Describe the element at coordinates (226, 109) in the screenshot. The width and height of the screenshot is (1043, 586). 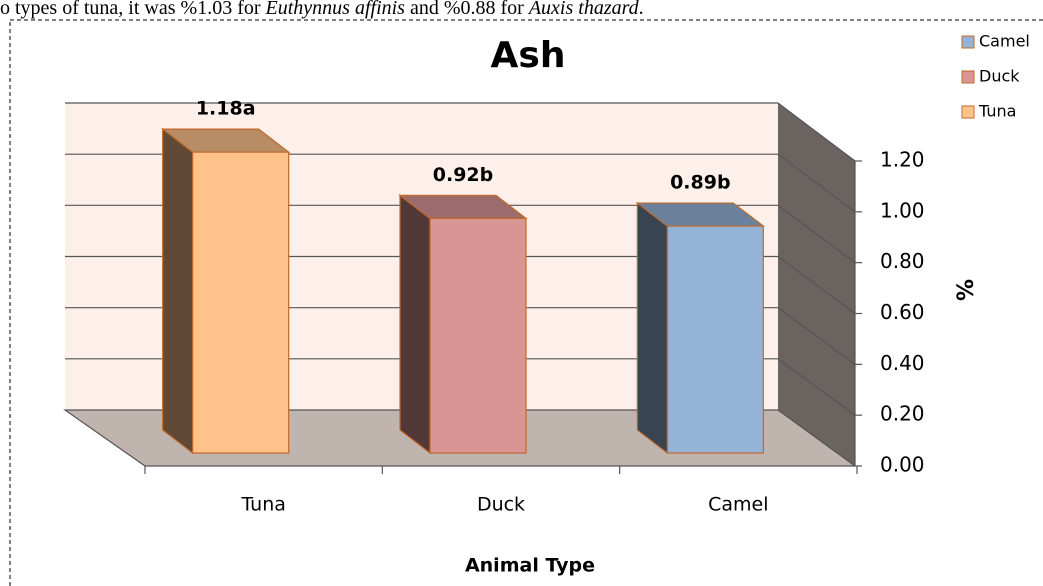
I see `value-label: 1.18a` at that location.